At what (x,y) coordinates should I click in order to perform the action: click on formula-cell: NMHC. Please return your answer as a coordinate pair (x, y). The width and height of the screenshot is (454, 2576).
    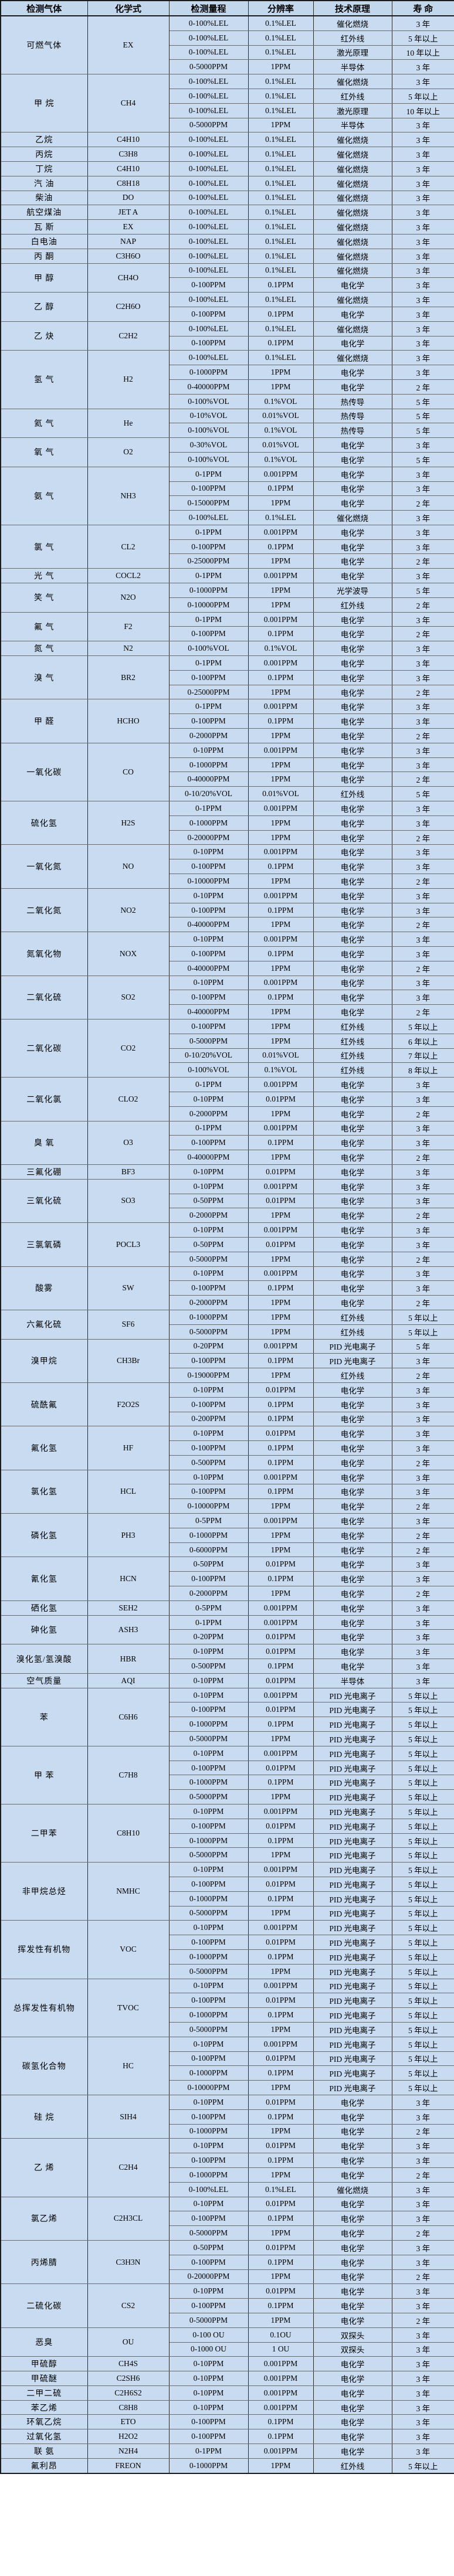
    Looking at the image, I should click on (128, 1892).